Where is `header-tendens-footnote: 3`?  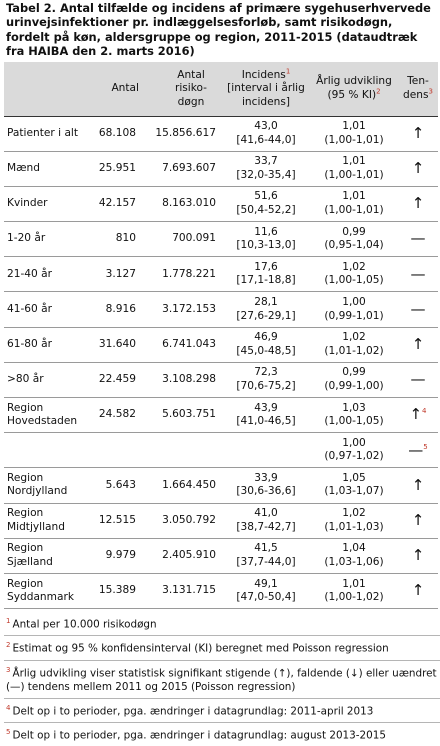 header-tendens-footnote: 3 is located at coordinates (430, 91).